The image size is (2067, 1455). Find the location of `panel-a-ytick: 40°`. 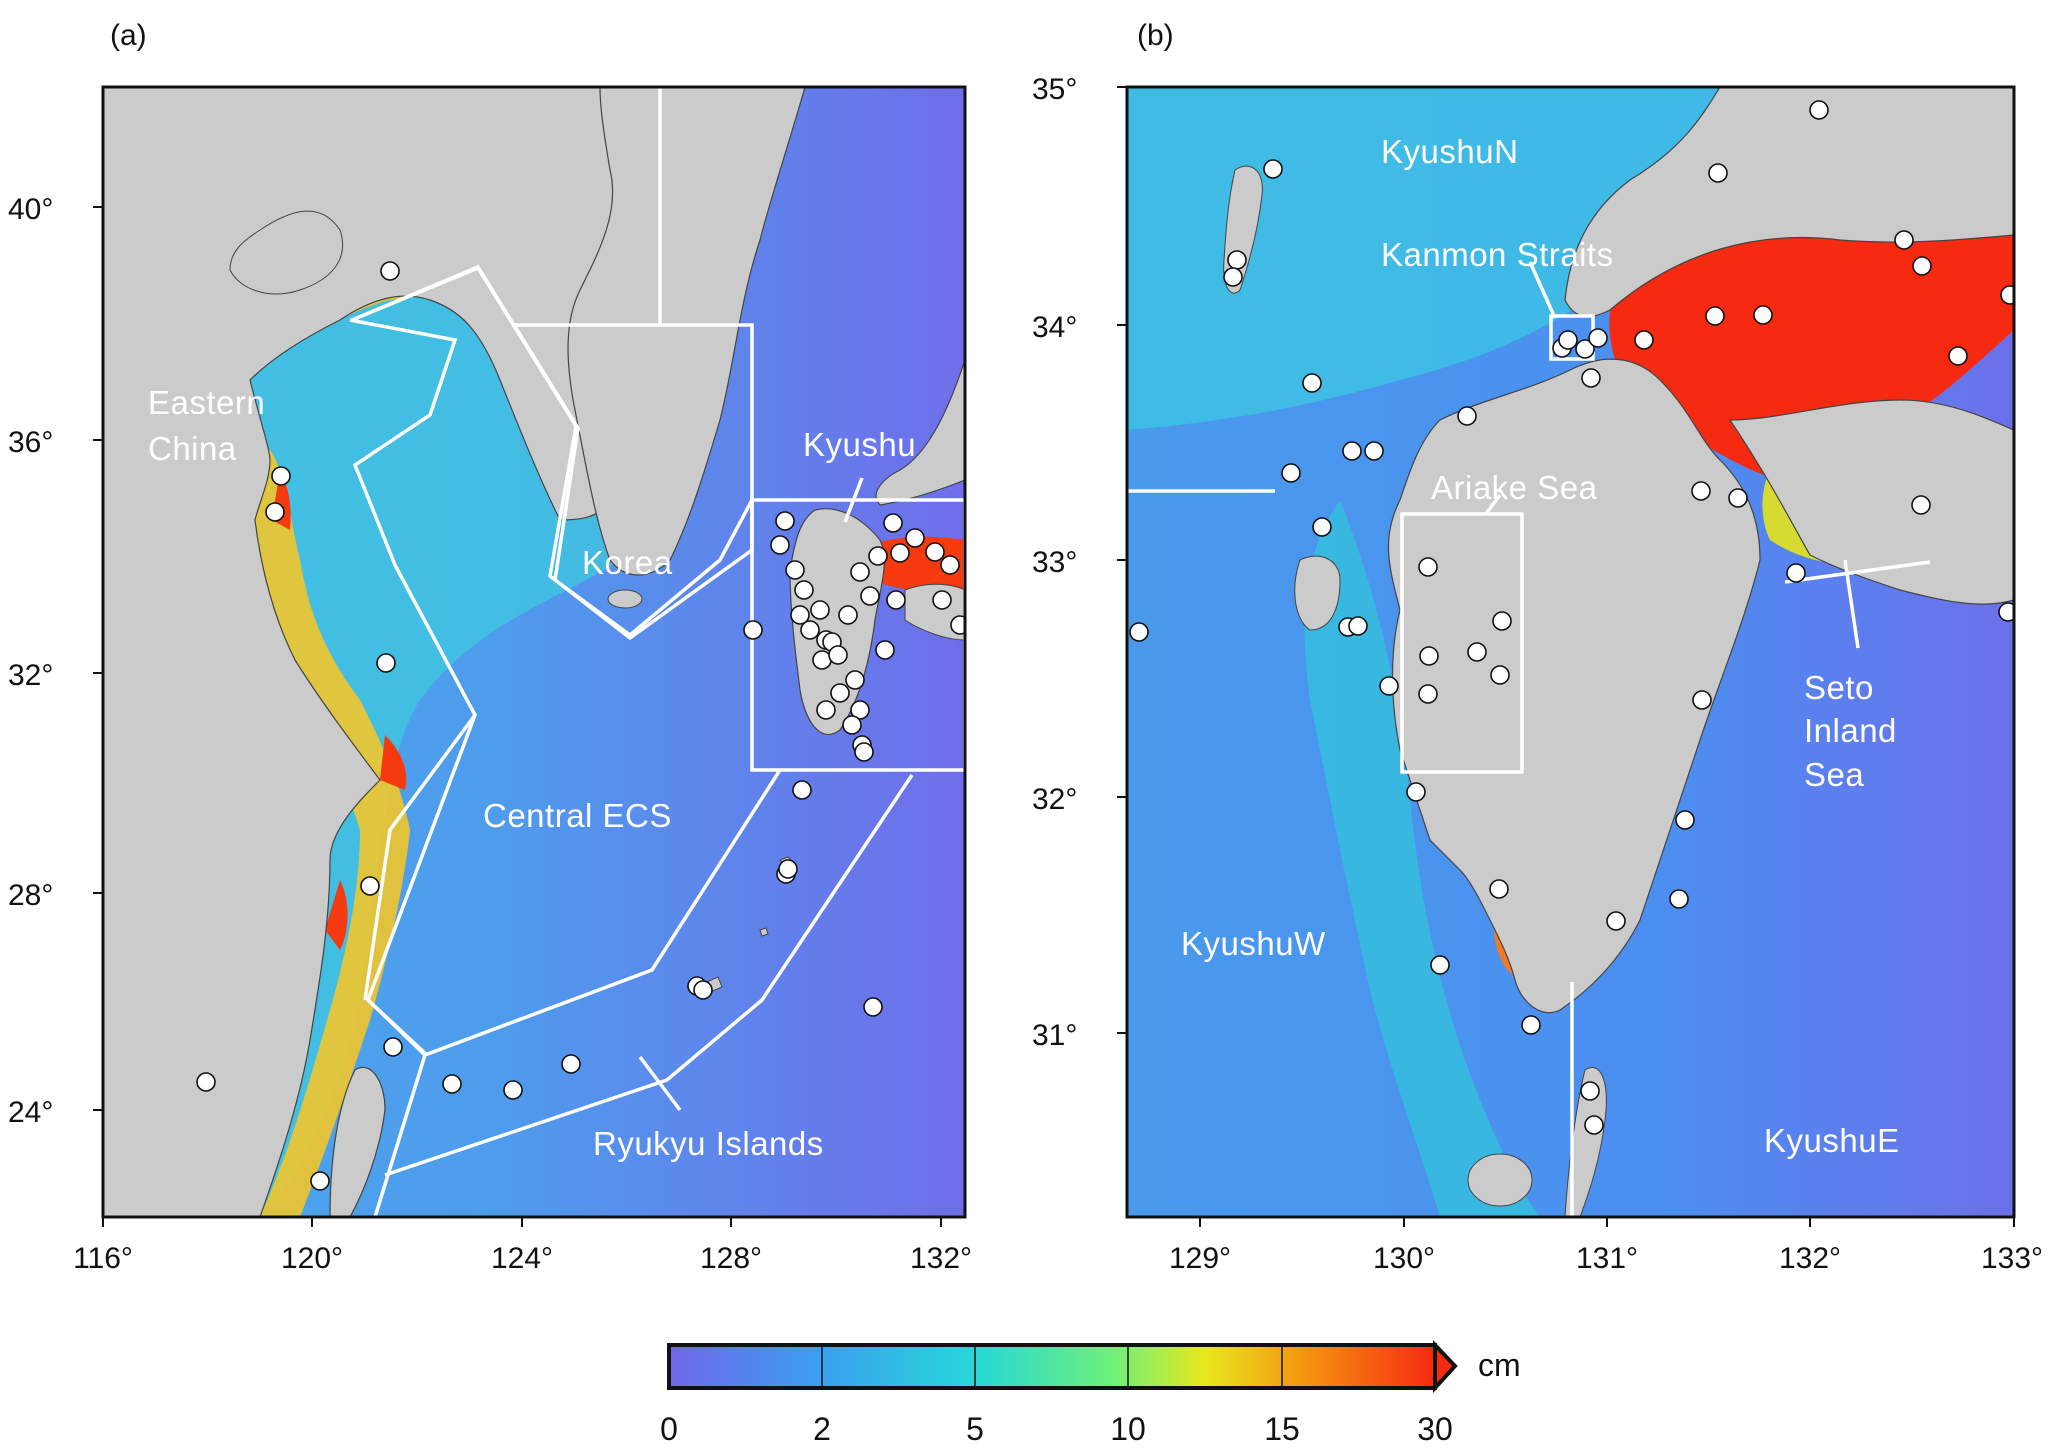

panel-a-ytick: 40° is located at coordinates (30, 209).